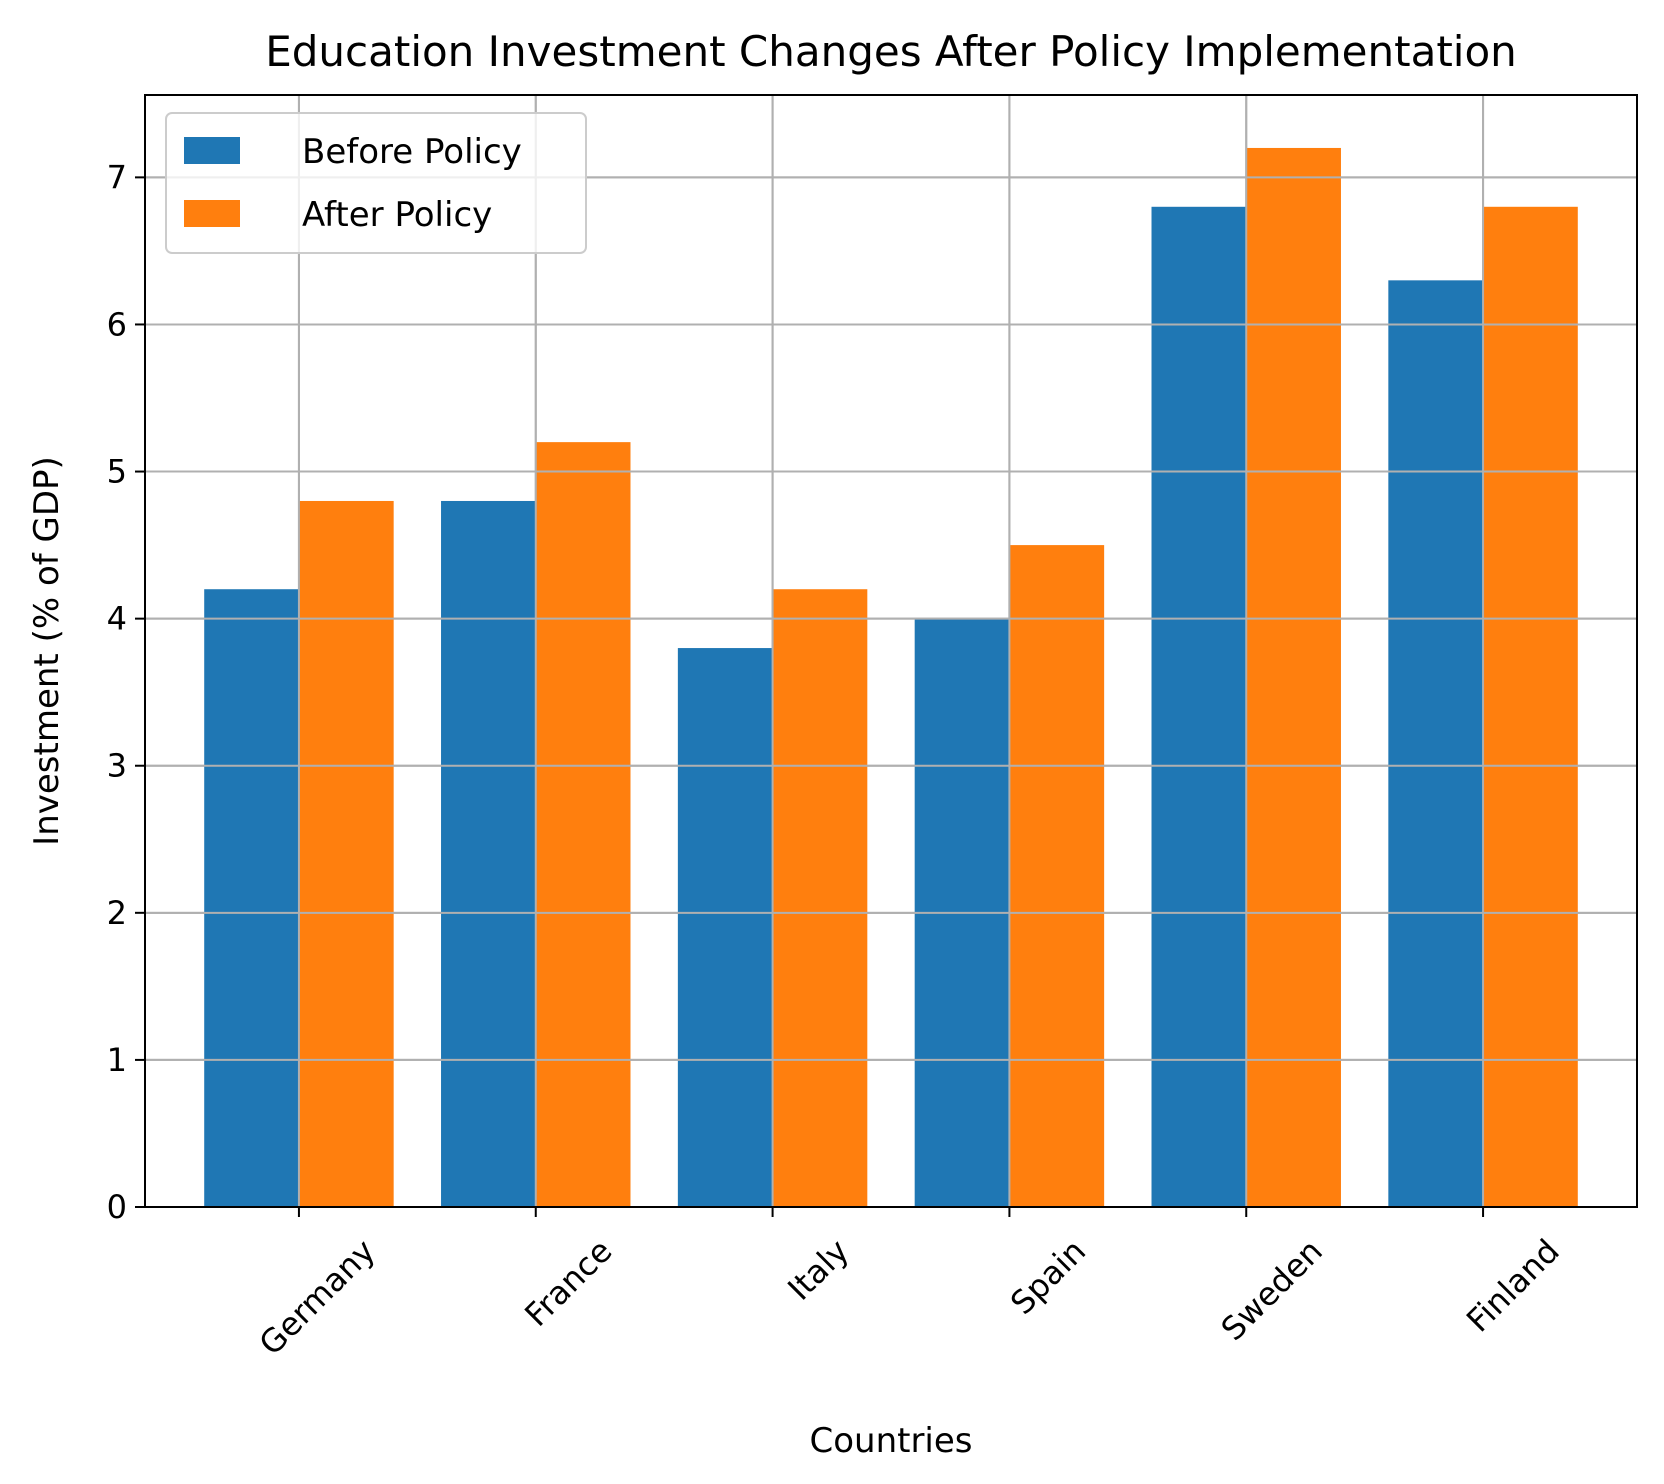 Image resolution: width=1664 pixels, height=1484 pixels. I want to click on y-tick-label: 6, so click(117, 324).